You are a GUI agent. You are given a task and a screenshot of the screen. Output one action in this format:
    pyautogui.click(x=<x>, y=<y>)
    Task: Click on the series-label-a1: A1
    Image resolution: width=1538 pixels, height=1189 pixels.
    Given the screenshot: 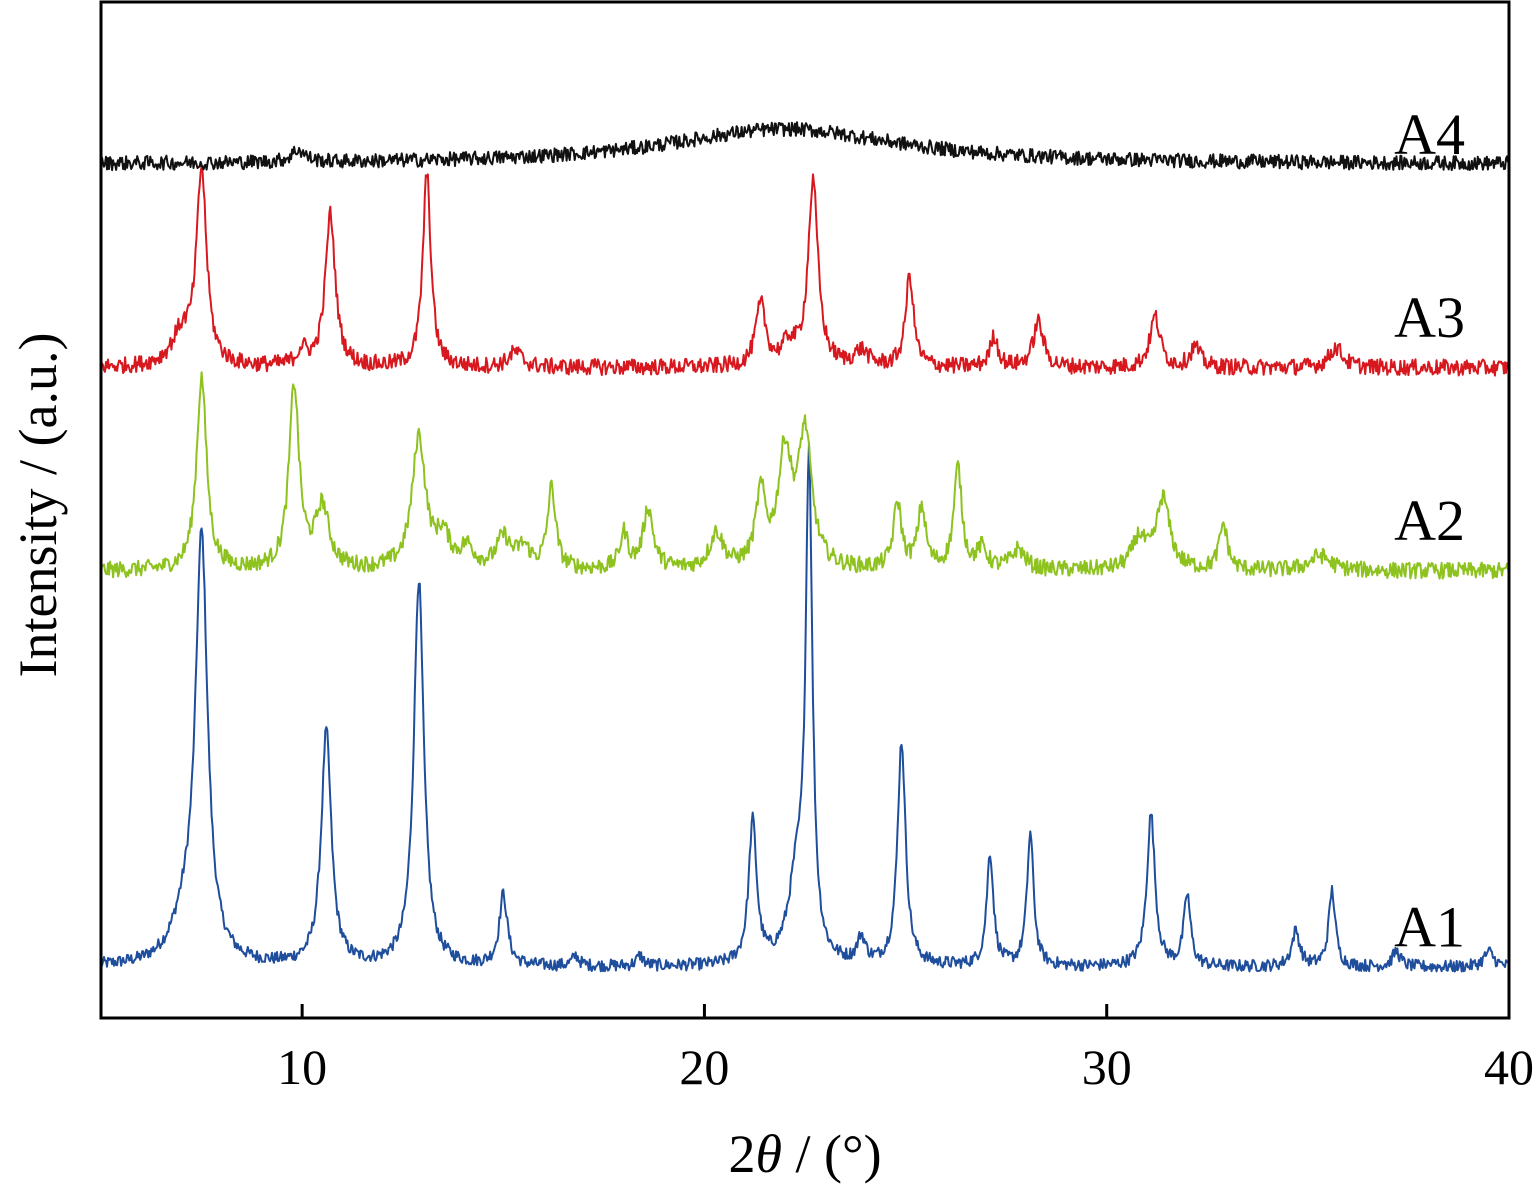 What is the action you would take?
    pyautogui.click(x=1429, y=927)
    